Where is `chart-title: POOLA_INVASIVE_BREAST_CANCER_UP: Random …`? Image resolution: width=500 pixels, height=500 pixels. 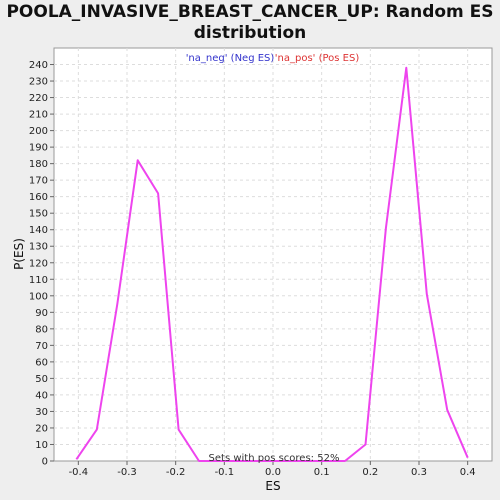
chart-title: POOLA_INVASIVE_BREAST_CANCER_UP: Random … is located at coordinates (250, 23).